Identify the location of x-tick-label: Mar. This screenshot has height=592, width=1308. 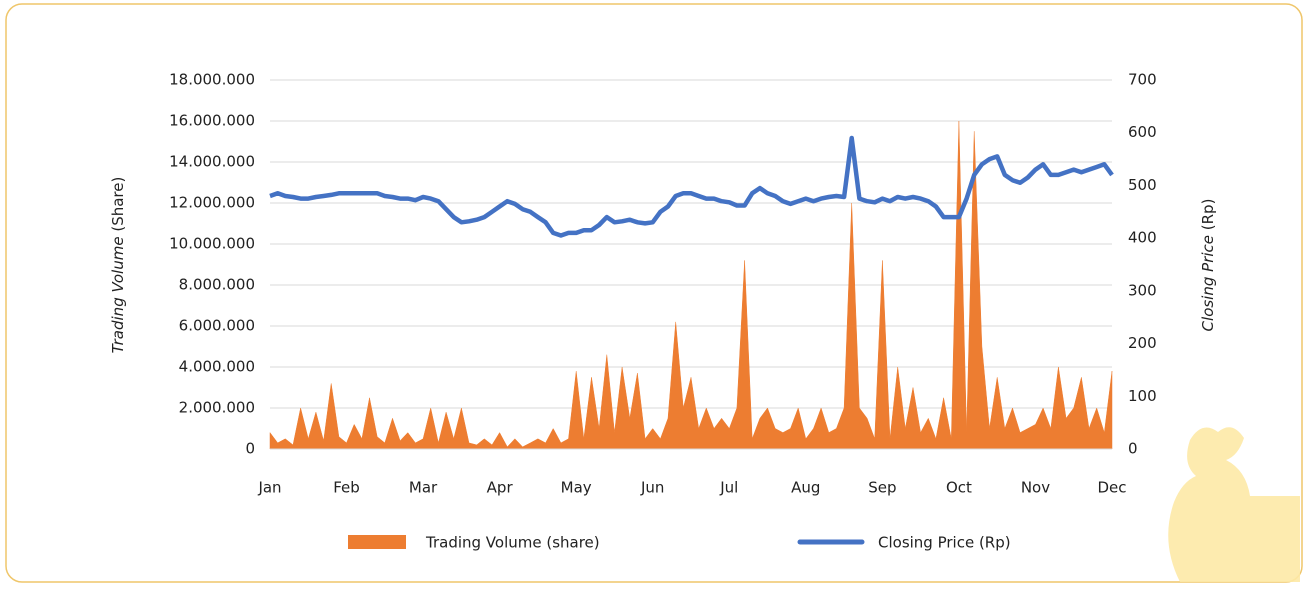
(423, 488).